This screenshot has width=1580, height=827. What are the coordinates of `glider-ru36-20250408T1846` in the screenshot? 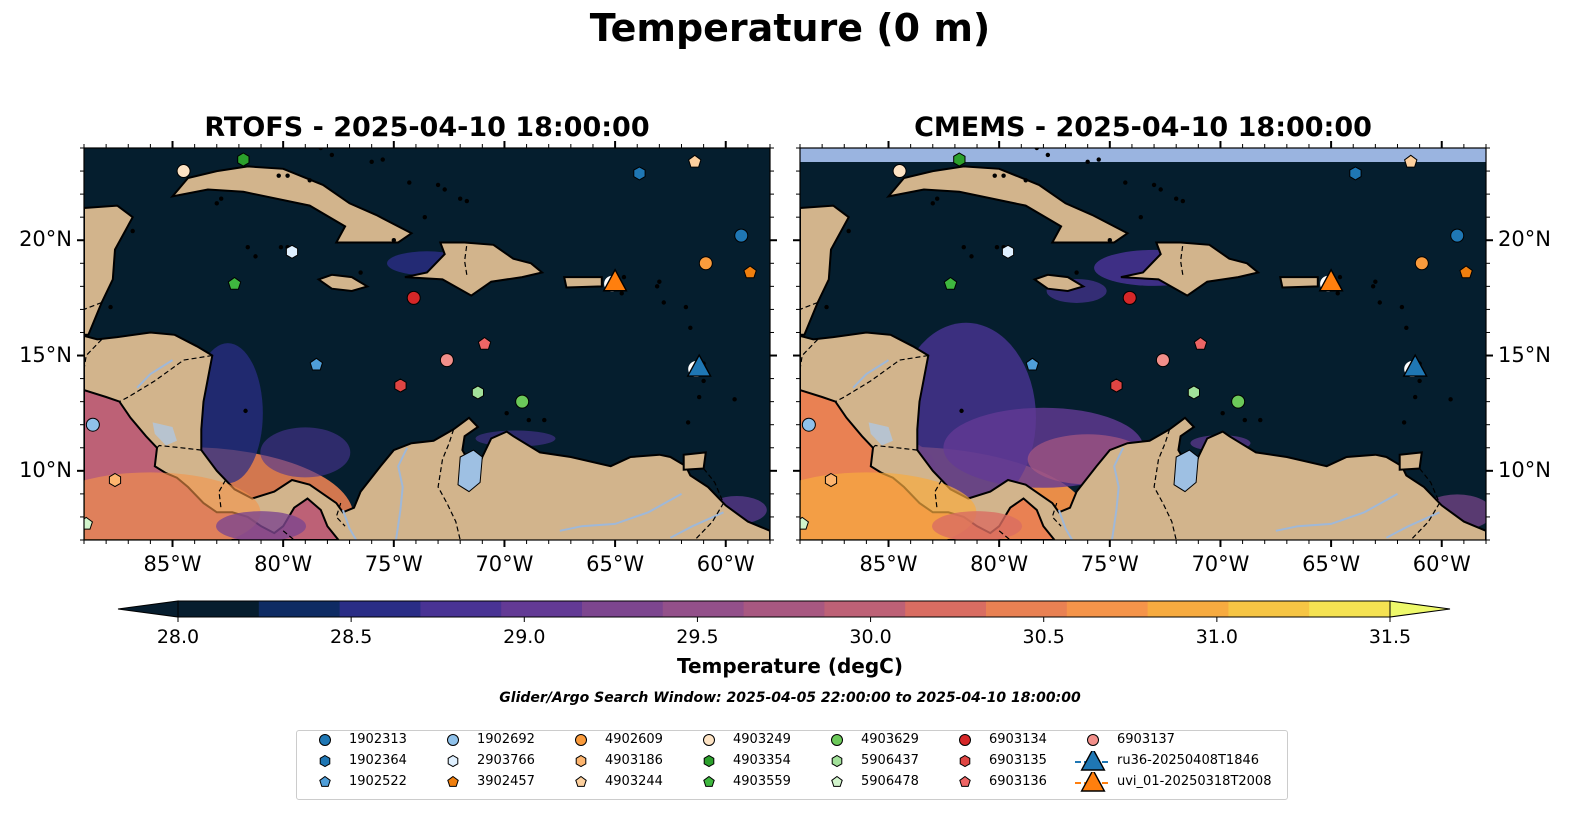 It's located at (699, 365).